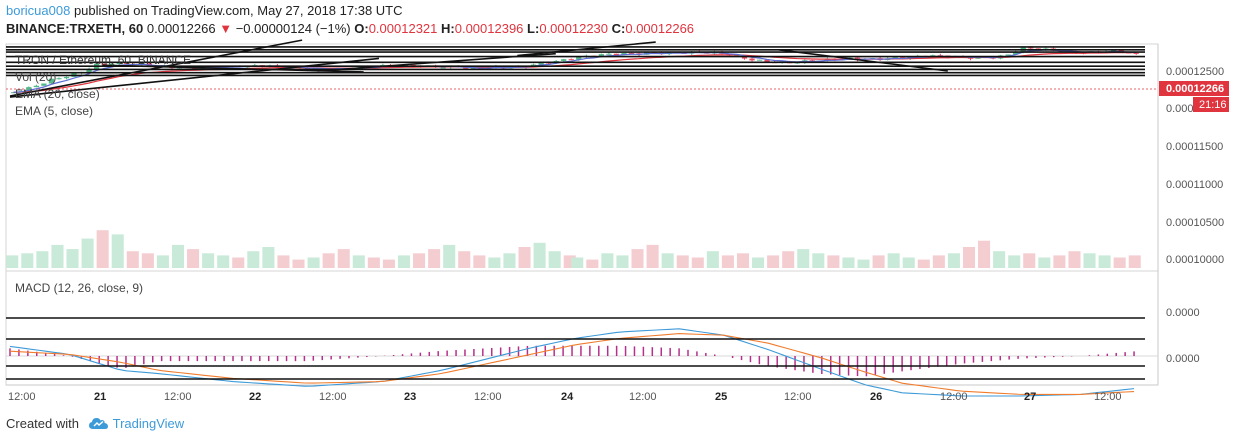 The width and height of the screenshot is (1236, 442). Describe the element at coordinates (567, 397) in the screenshot. I see `time-tick: 24` at that location.